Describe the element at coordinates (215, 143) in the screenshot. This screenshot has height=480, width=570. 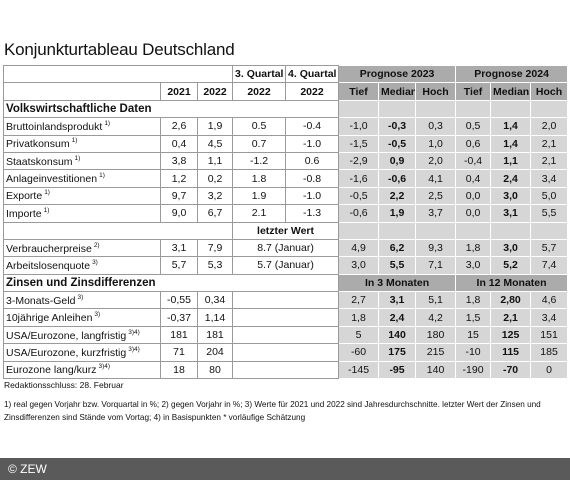
I see `cell: 4,5` at that location.